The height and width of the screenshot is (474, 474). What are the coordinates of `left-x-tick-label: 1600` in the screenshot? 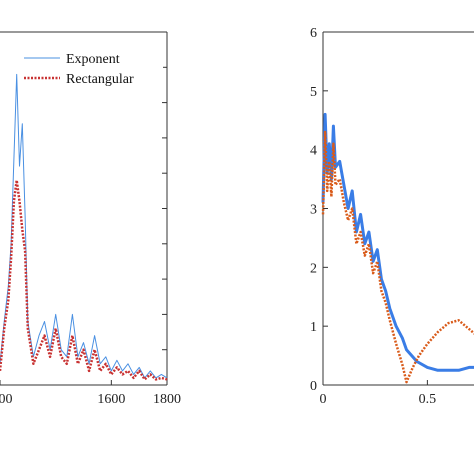 It's located at (111, 399).